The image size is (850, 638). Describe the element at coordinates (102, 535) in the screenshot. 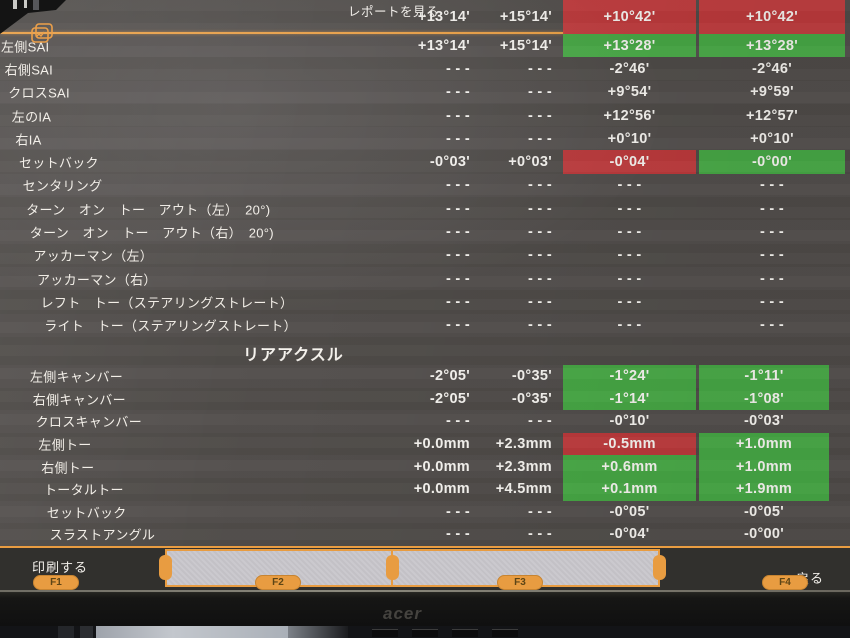

I see `row-label: スラストアングル` at that location.